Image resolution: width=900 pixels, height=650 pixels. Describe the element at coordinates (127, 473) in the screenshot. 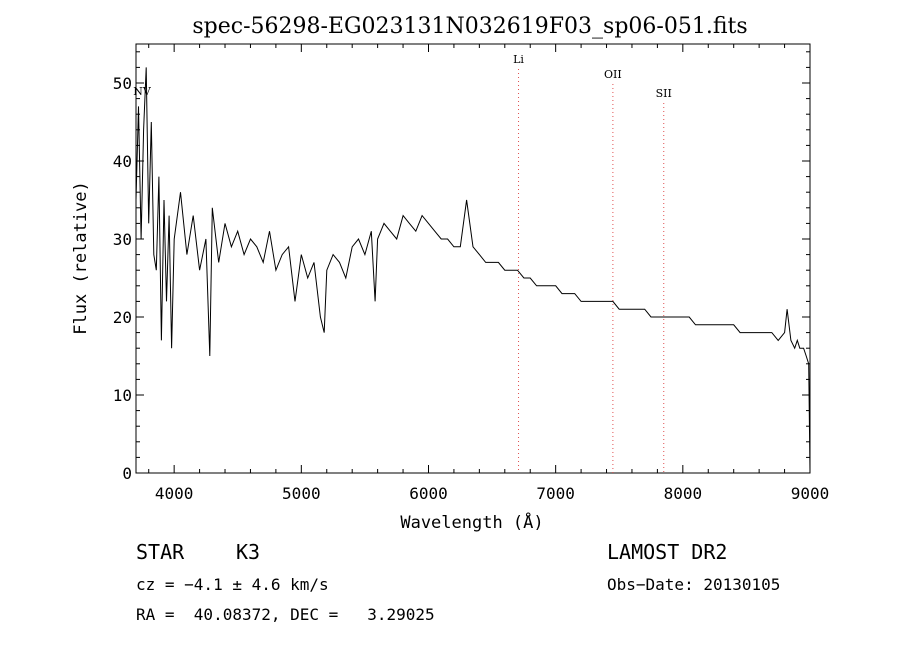

I see `y-tick-label: 0` at that location.